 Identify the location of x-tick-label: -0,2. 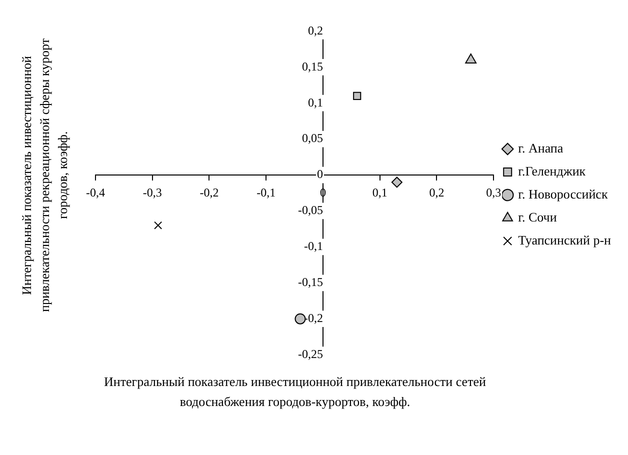
(209, 192).